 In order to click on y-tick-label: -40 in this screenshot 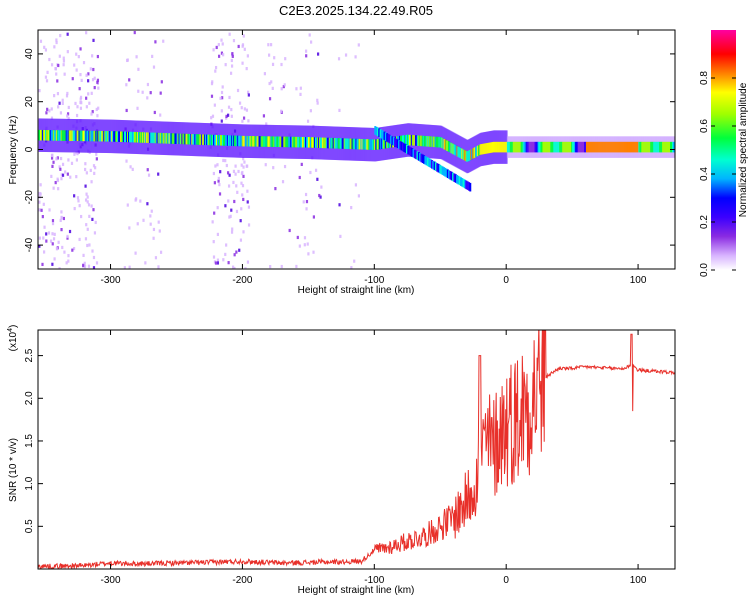, I will do `click(29, 244)`.